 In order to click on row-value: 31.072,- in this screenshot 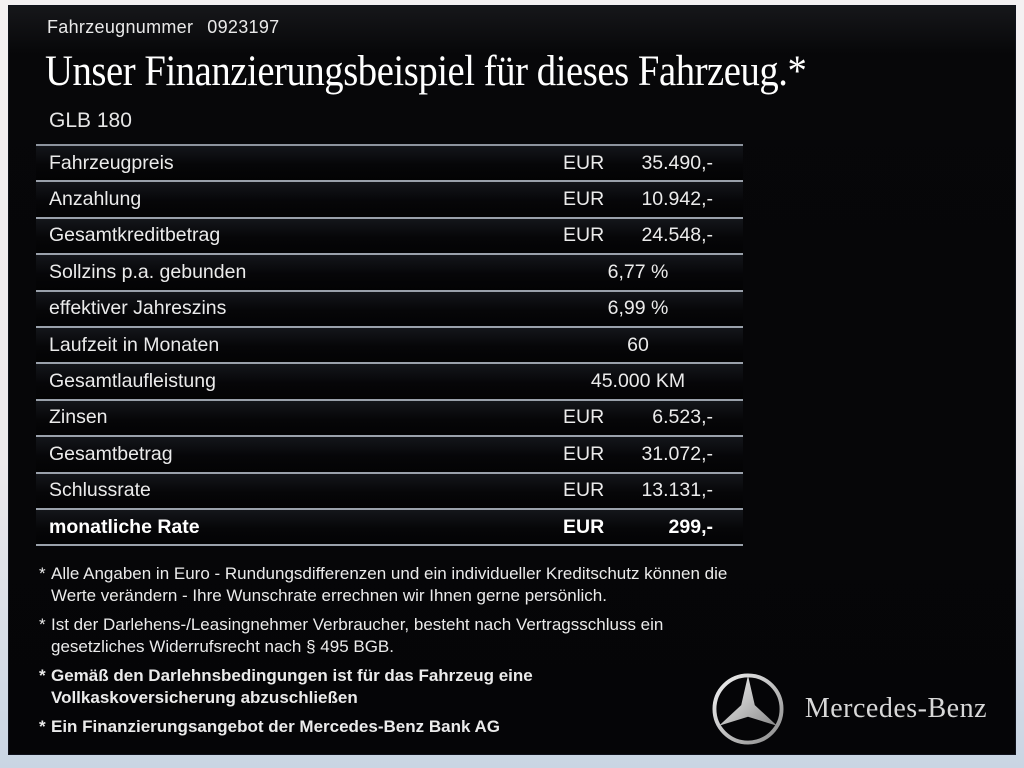, I will do `click(677, 453)`.